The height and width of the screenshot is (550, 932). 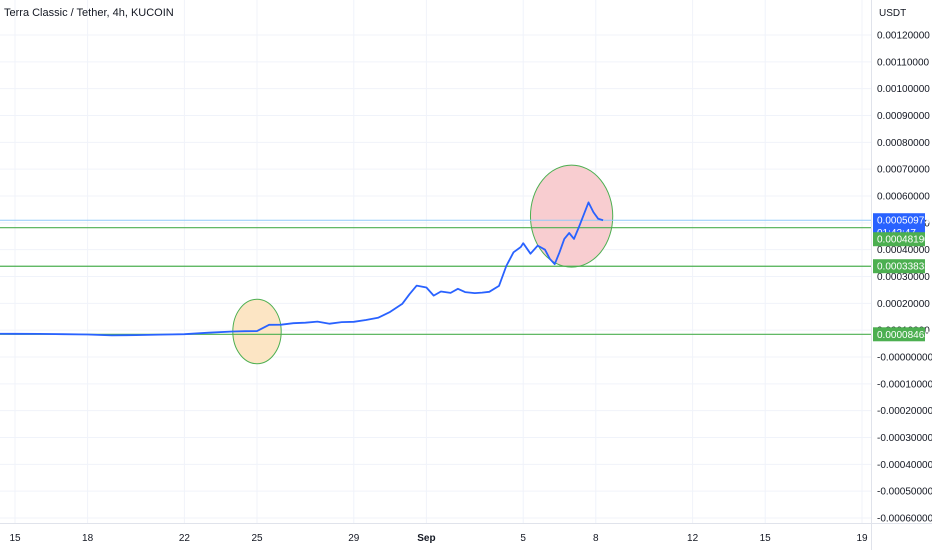 What do you see at coordinates (89, 13) in the screenshot?
I see `chart-title: Terra Classic / Tether, 4h, KUCOIN` at bounding box center [89, 13].